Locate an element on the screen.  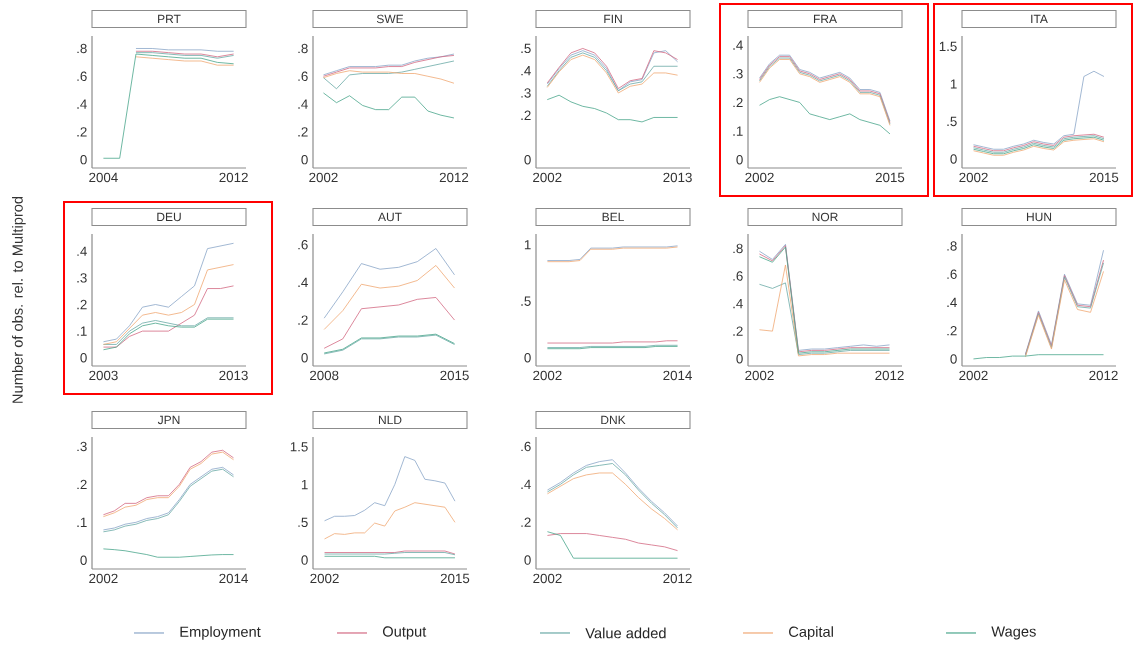
chart-title: NOR is located at coordinates (825, 217).